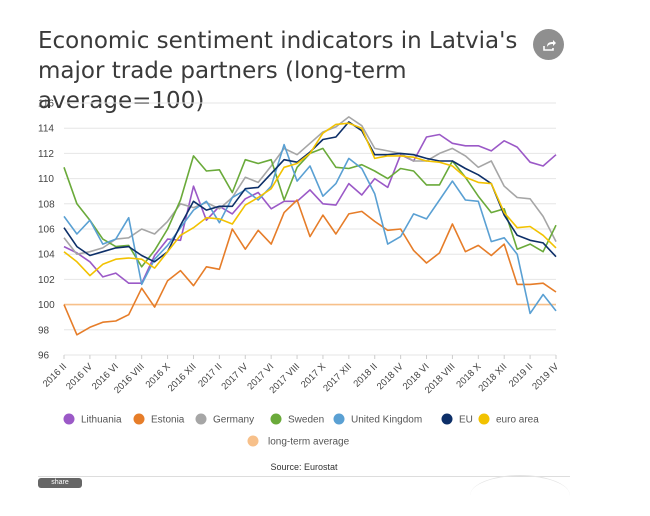  What do you see at coordinates (493, 377) in the screenshot?
I see `x-tick-label: 2018 XII` at bounding box center [493, 377].